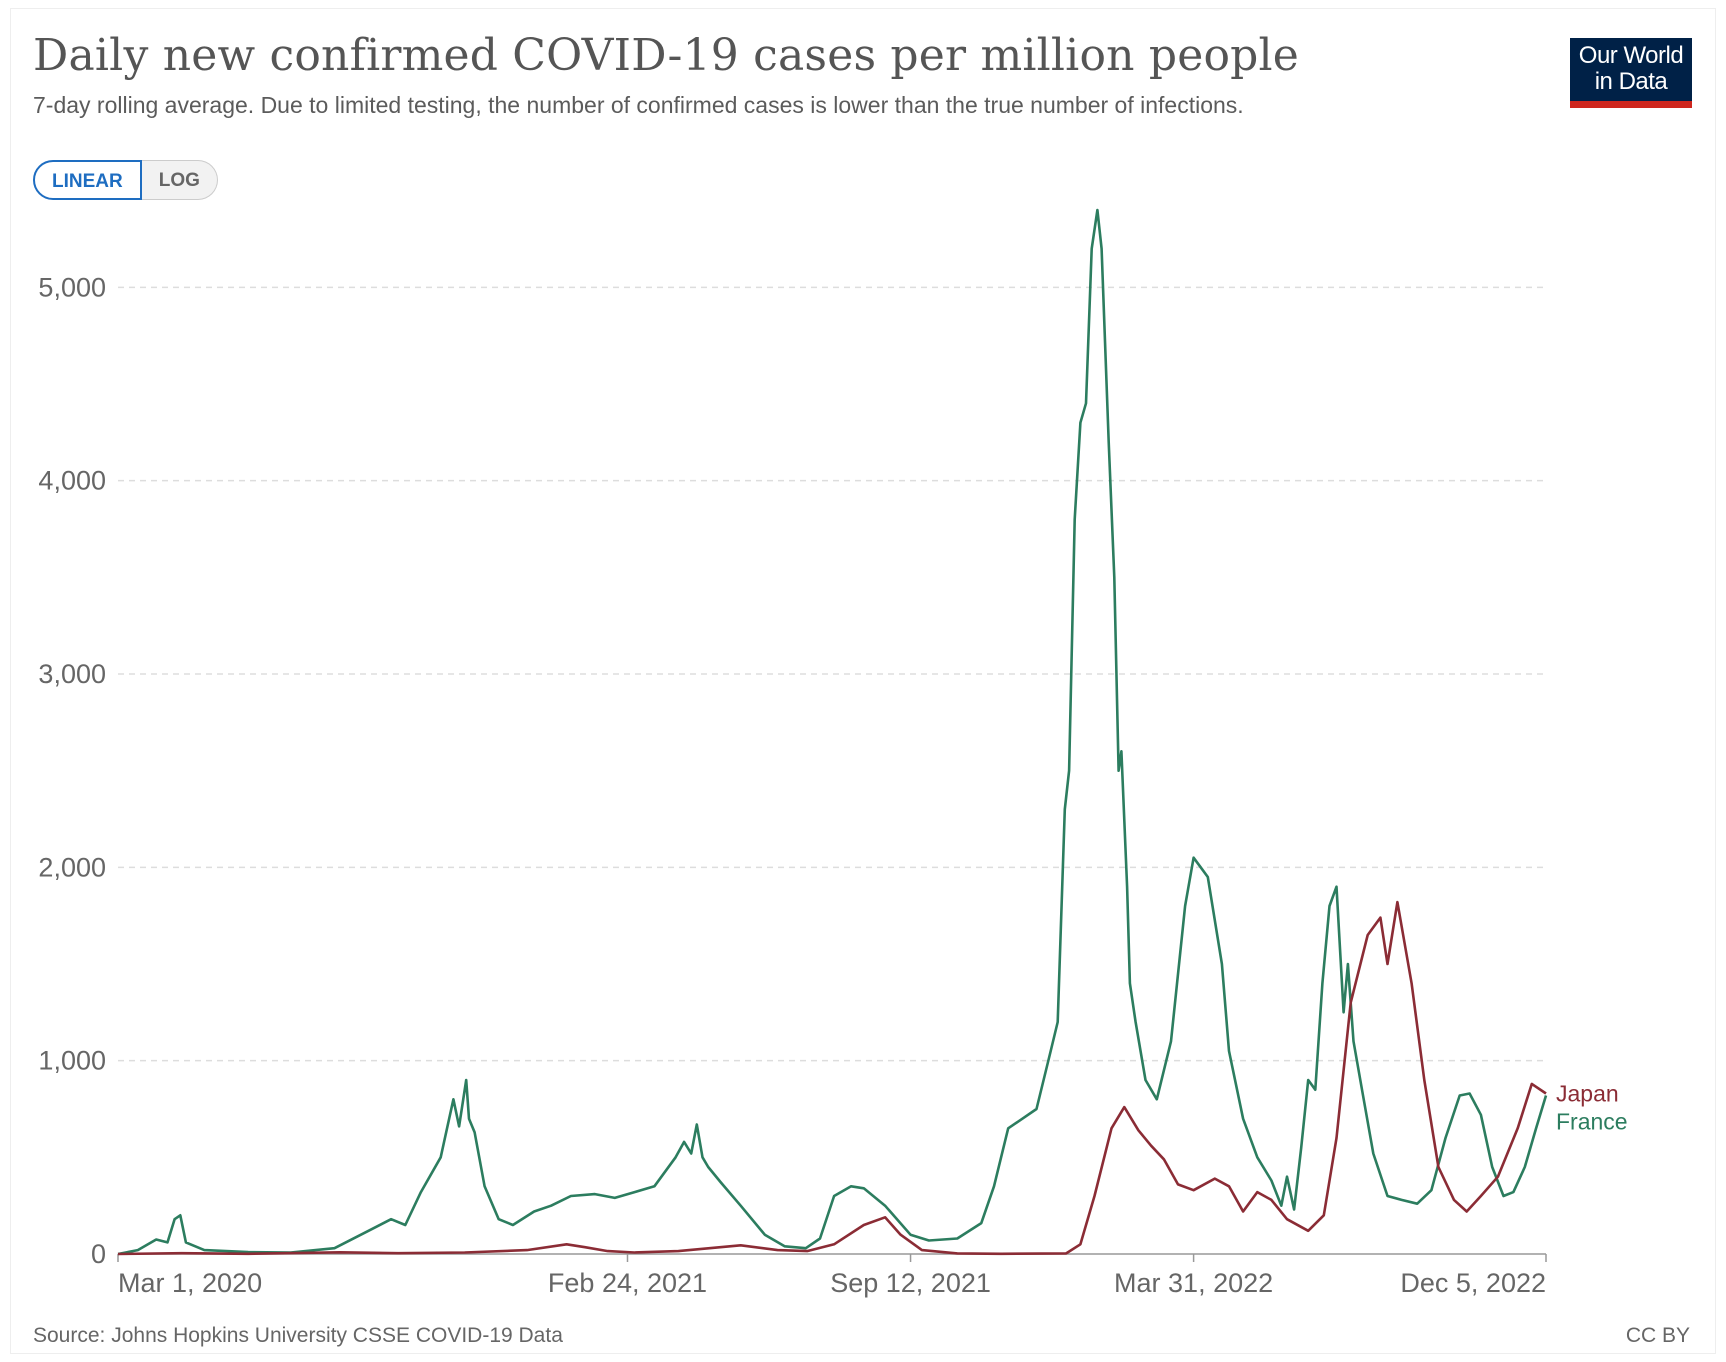 The width and height of the screenshot is (1726, 1362). What do you see at coordinates (627, 1283) in the screenshot?
I see `x-tick-label: Feb 24, 2021` at bounding box center [627, 1283].